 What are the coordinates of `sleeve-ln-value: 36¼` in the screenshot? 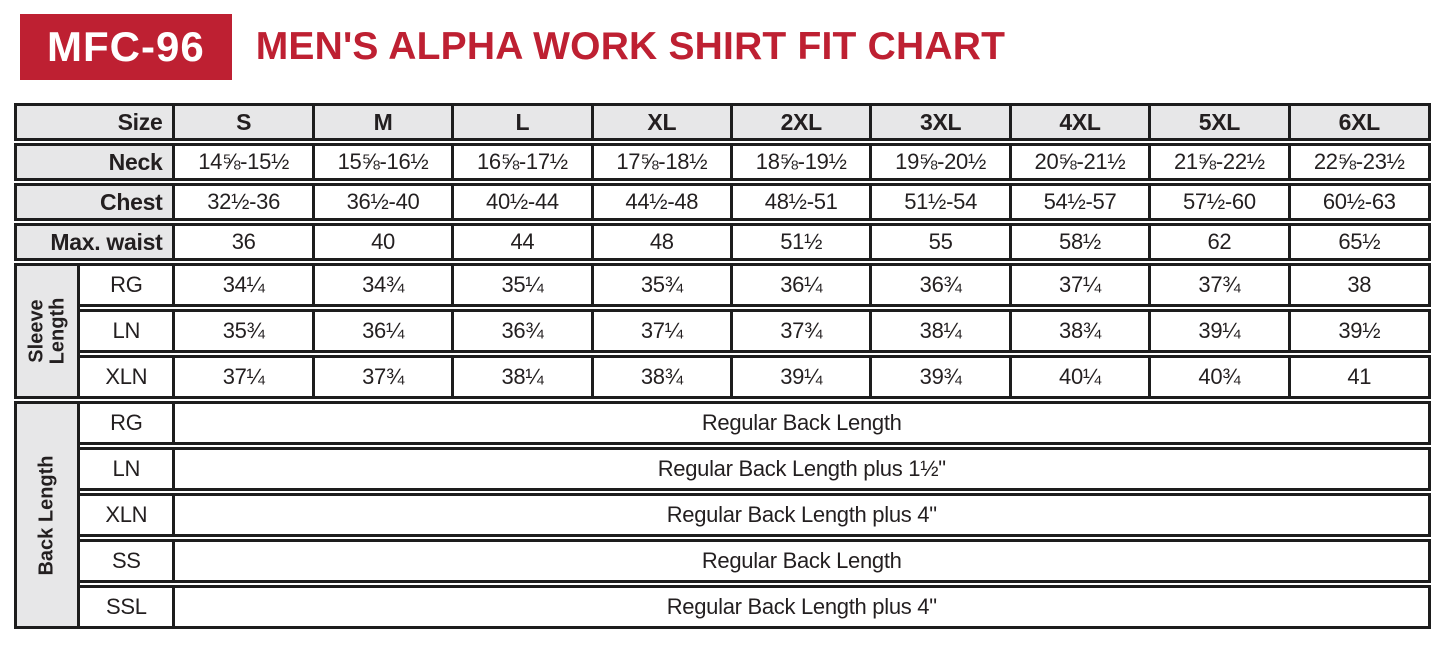 It's located at (384, 331).